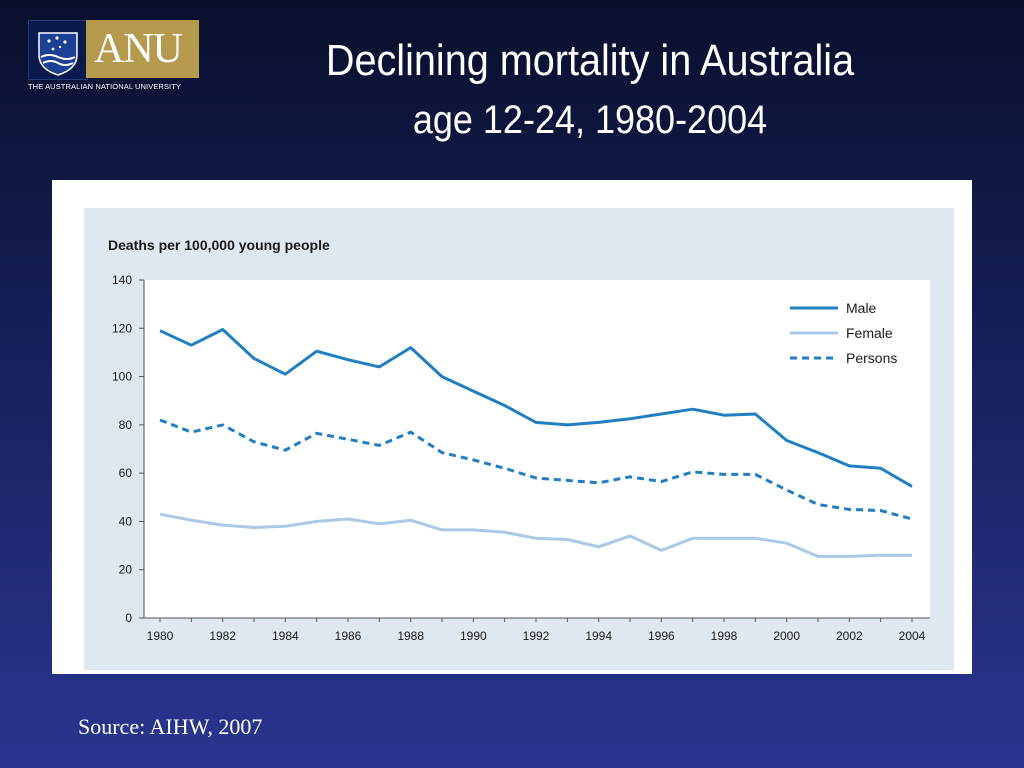 Image resolution: width=1024 pixels, height=768 pixels. What do you see at coordinates (869, 333) in the screenshot?
I see `legend-label: Female` at bounding box center [869, 333].